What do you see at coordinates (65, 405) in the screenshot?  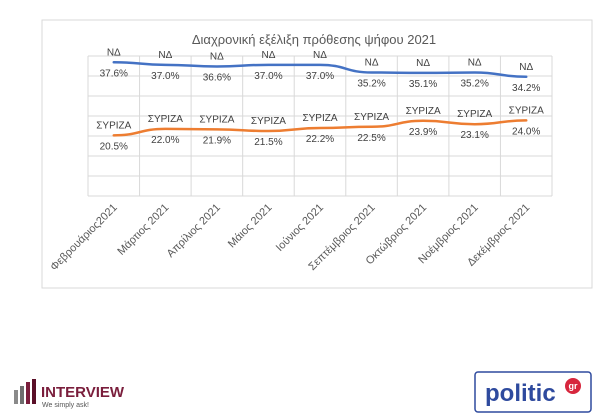 I see `interview-logo-tagline: We simply ask!` at bounding box center [65, 405].